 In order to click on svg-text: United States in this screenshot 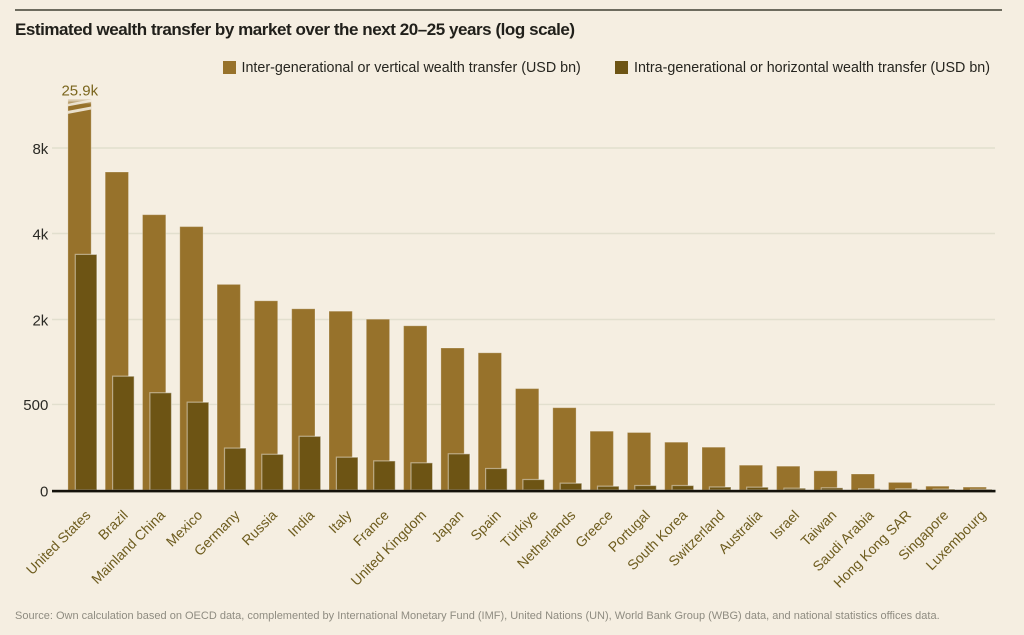, I will do `click(58, 542)`.